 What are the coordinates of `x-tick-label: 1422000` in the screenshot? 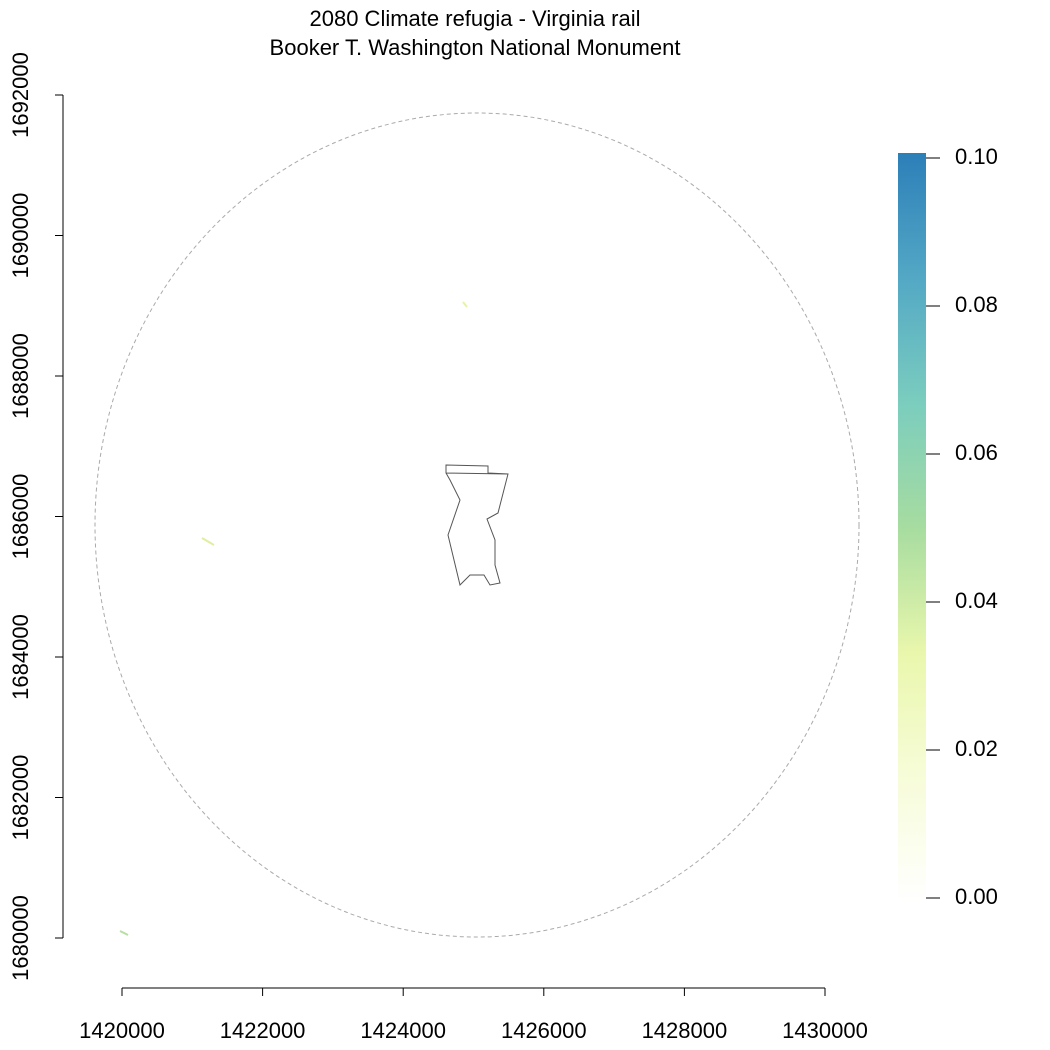 It's located at (263, 1030).